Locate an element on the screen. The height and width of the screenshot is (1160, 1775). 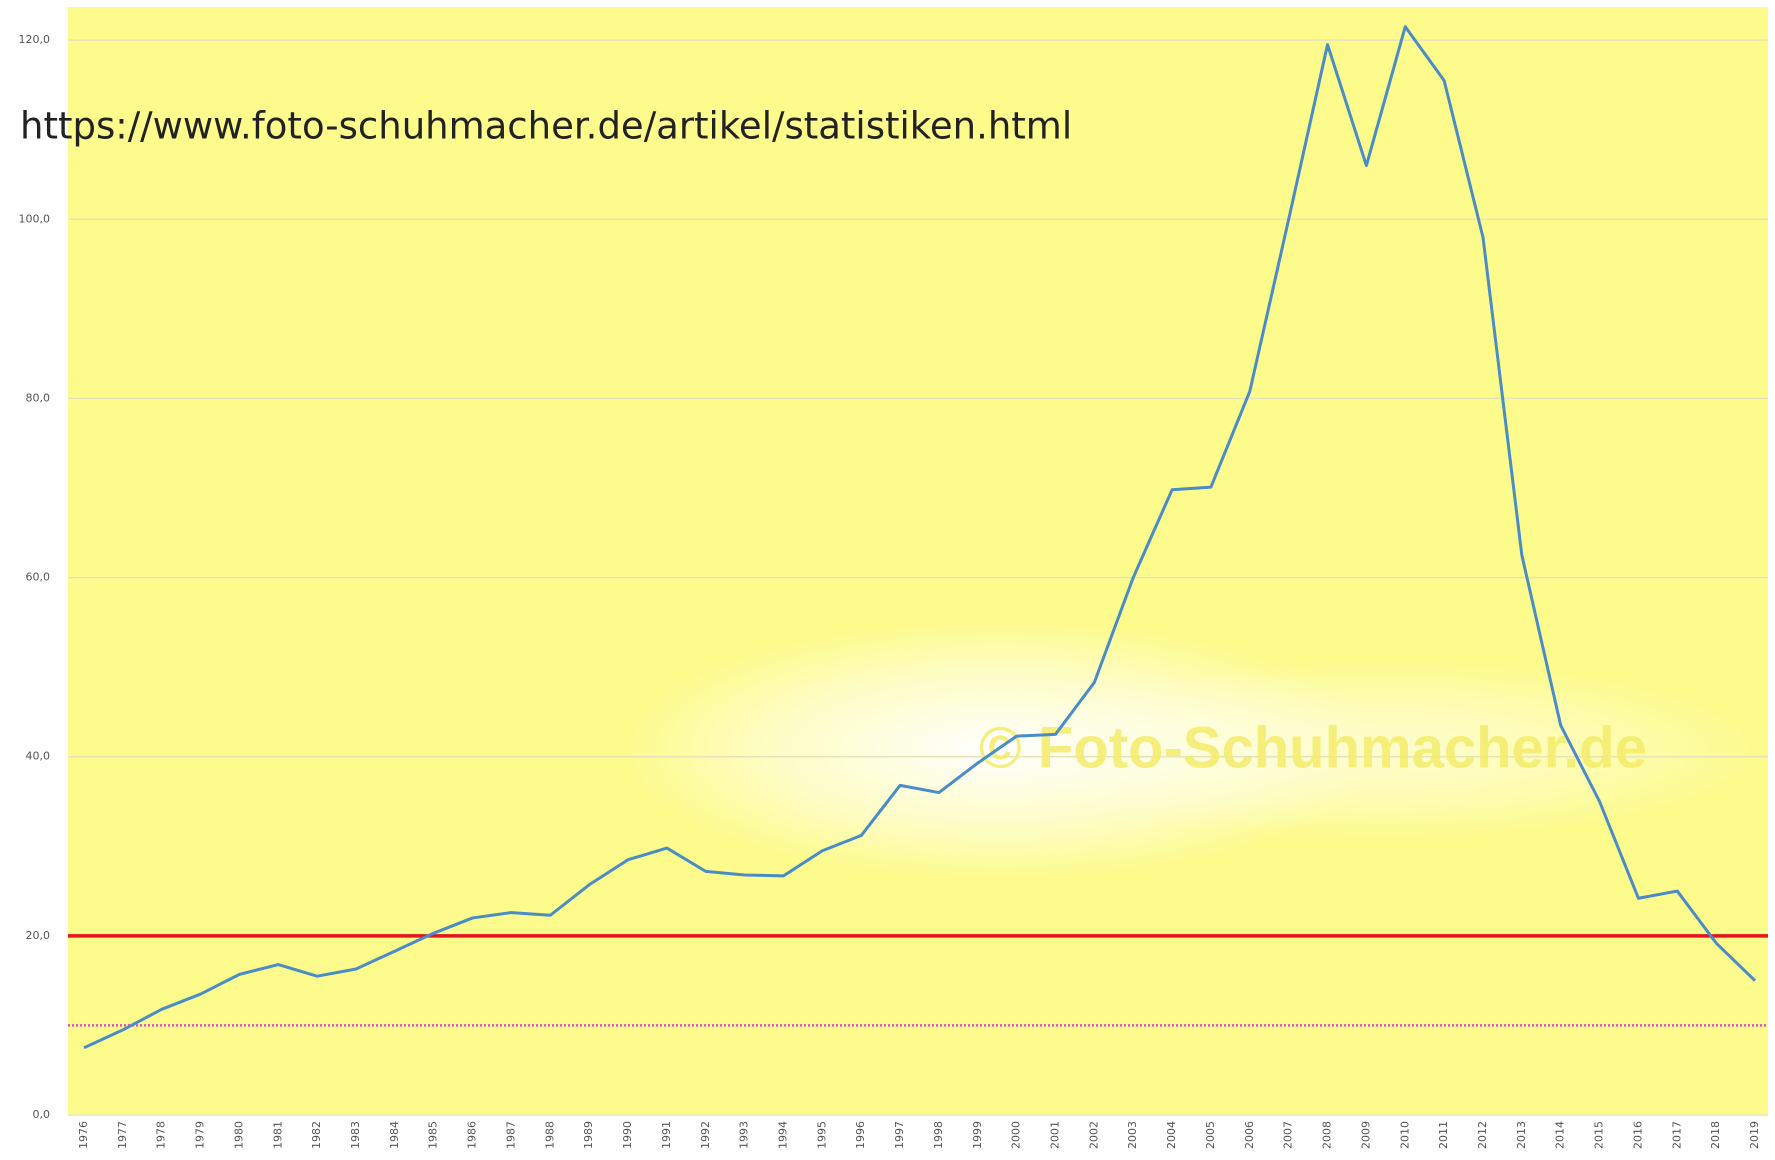
x-tick-label: 2005 is located at coordinates (1210, 1135).